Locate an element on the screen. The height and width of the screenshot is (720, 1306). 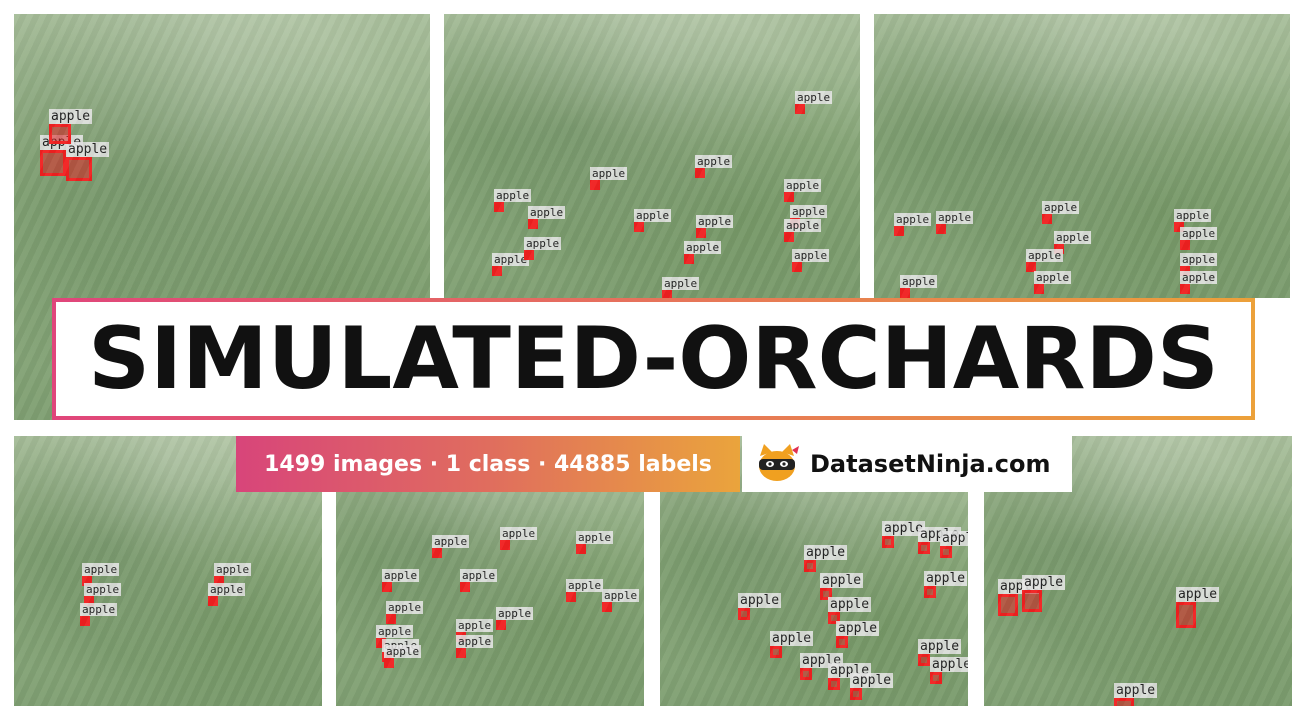
dataset-title: SIMULATED-ORCHARDS is located at coordinates (653, 359).